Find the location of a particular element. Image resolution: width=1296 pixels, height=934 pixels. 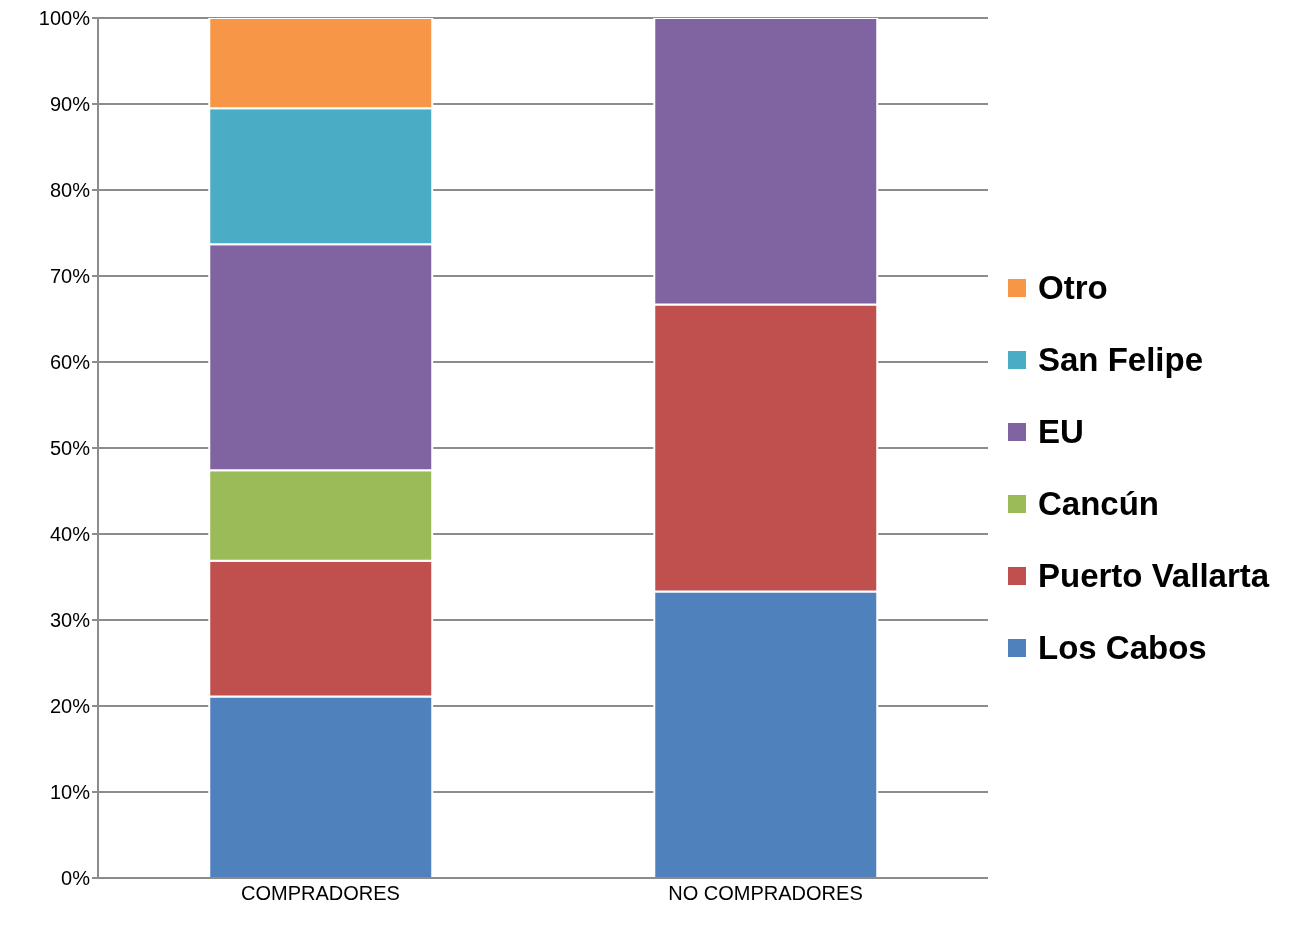

y-tick-label: 70% is located at coordinates (70, 276).